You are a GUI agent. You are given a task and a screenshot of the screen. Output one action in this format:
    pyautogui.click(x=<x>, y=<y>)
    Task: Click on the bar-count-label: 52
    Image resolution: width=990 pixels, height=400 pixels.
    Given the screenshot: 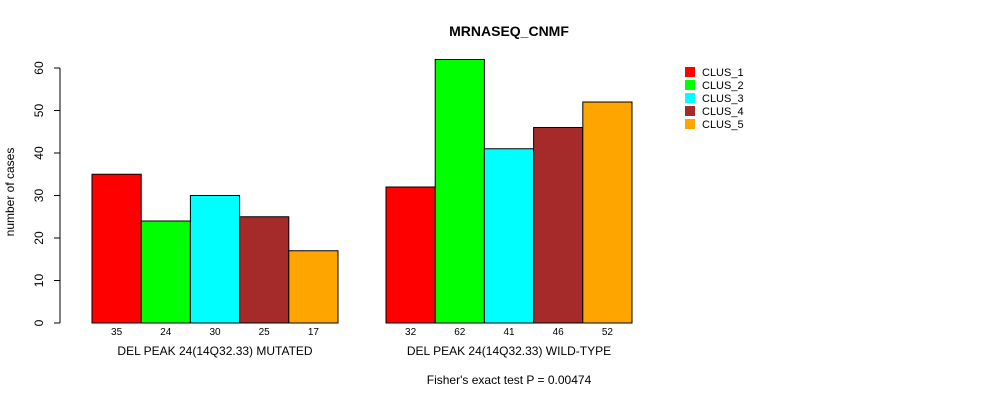 What is the action you would take?
    pyautogui.click(x=608, y=332)
    